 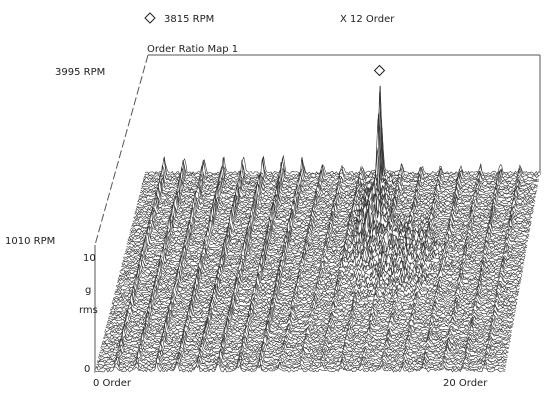 What do you see at coordinates (112, 383) in the screenshot?
I see `x-axis-start-label: 0 Order` at bounding box center [112, 383].